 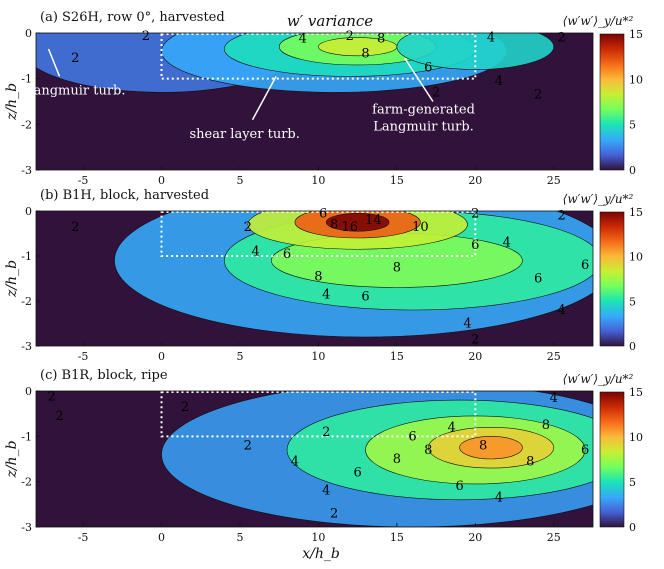 I want to click on y-axis-label: z/h_b, so click(x=12, y=459).